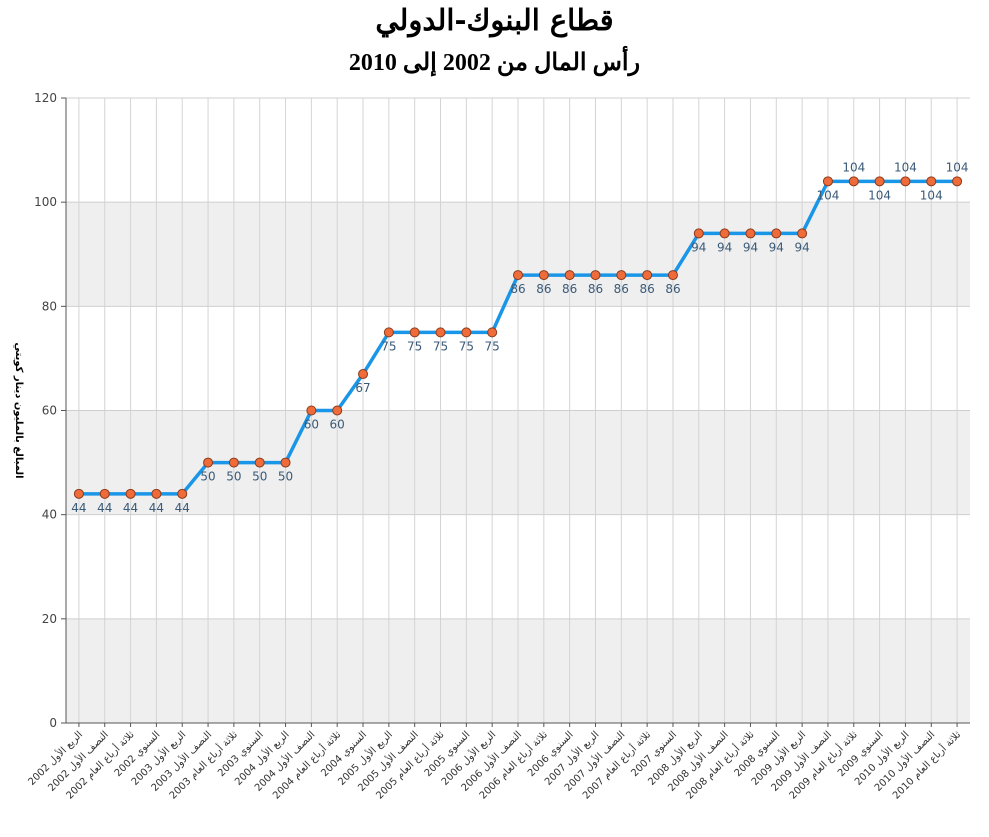 This screenshot has height=837, width=989. I want to click on y-tick-label: 60, so click(49, 411).